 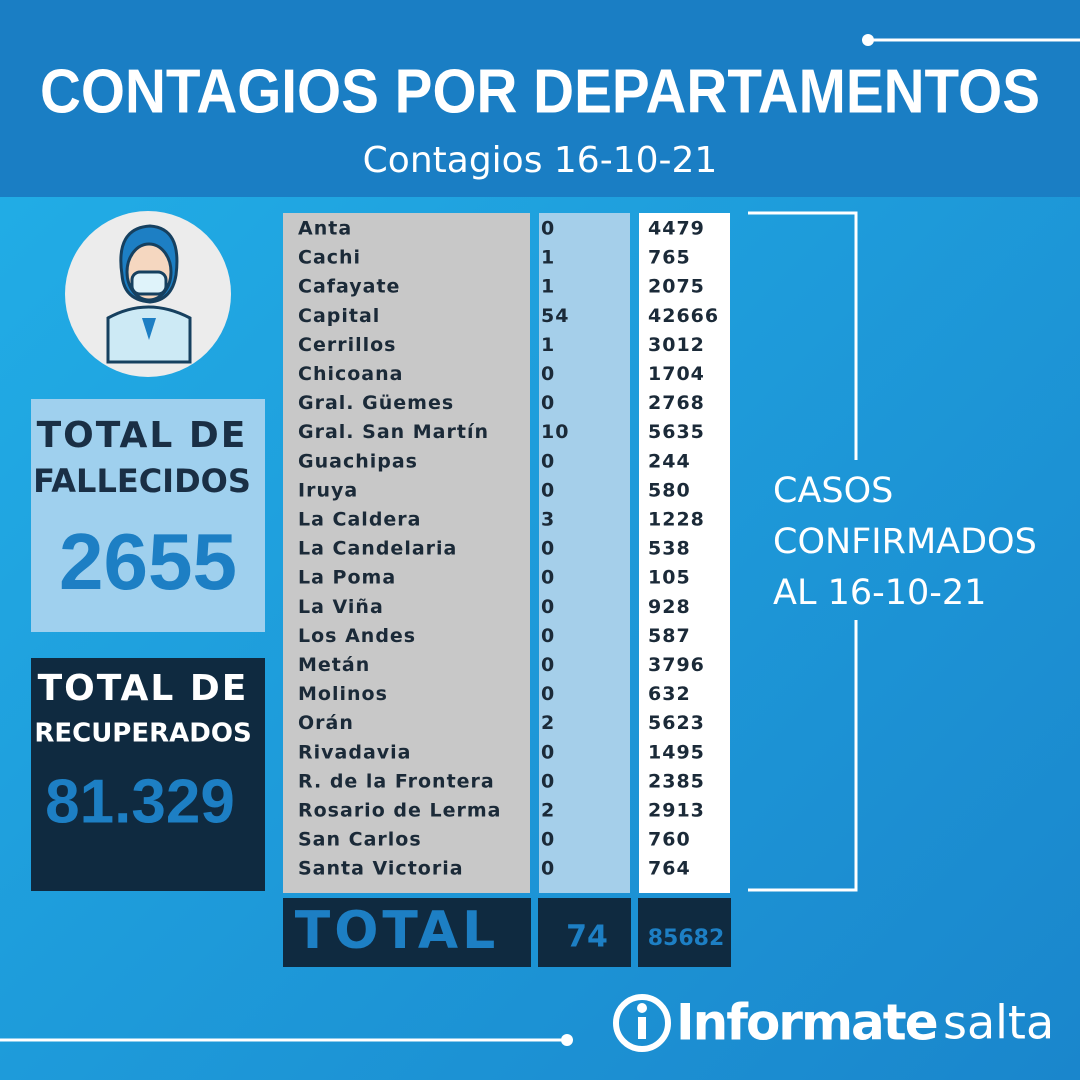 I want to click on total: 760, so click(x=669, y=840).